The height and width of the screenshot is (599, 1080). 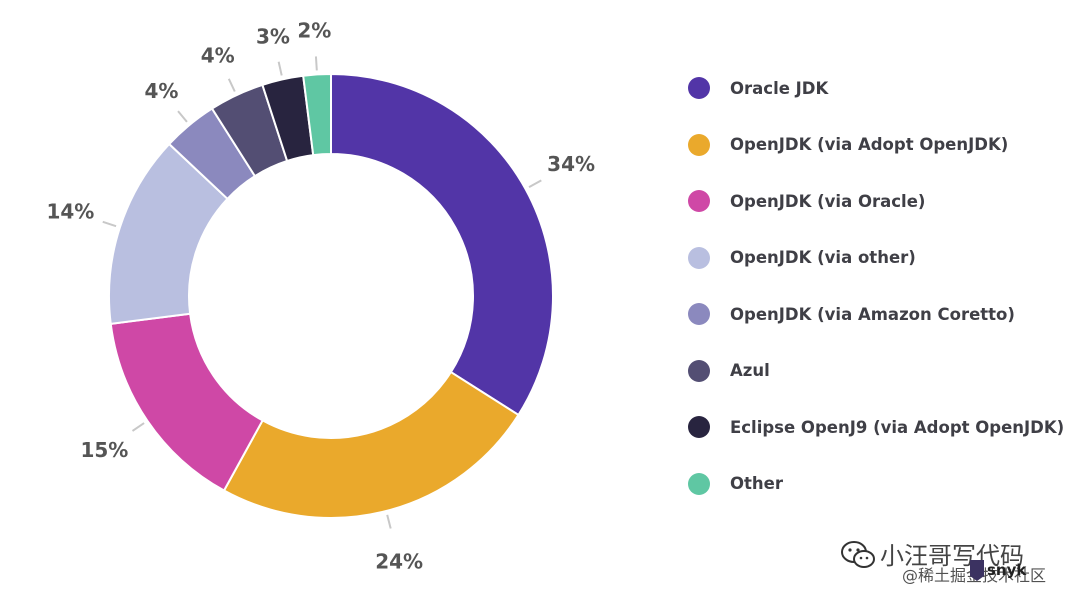 What do you see at coordinates (876, 371) in the screenshot?
I see `legend-item: Azul` at bounding box center [876, 371].